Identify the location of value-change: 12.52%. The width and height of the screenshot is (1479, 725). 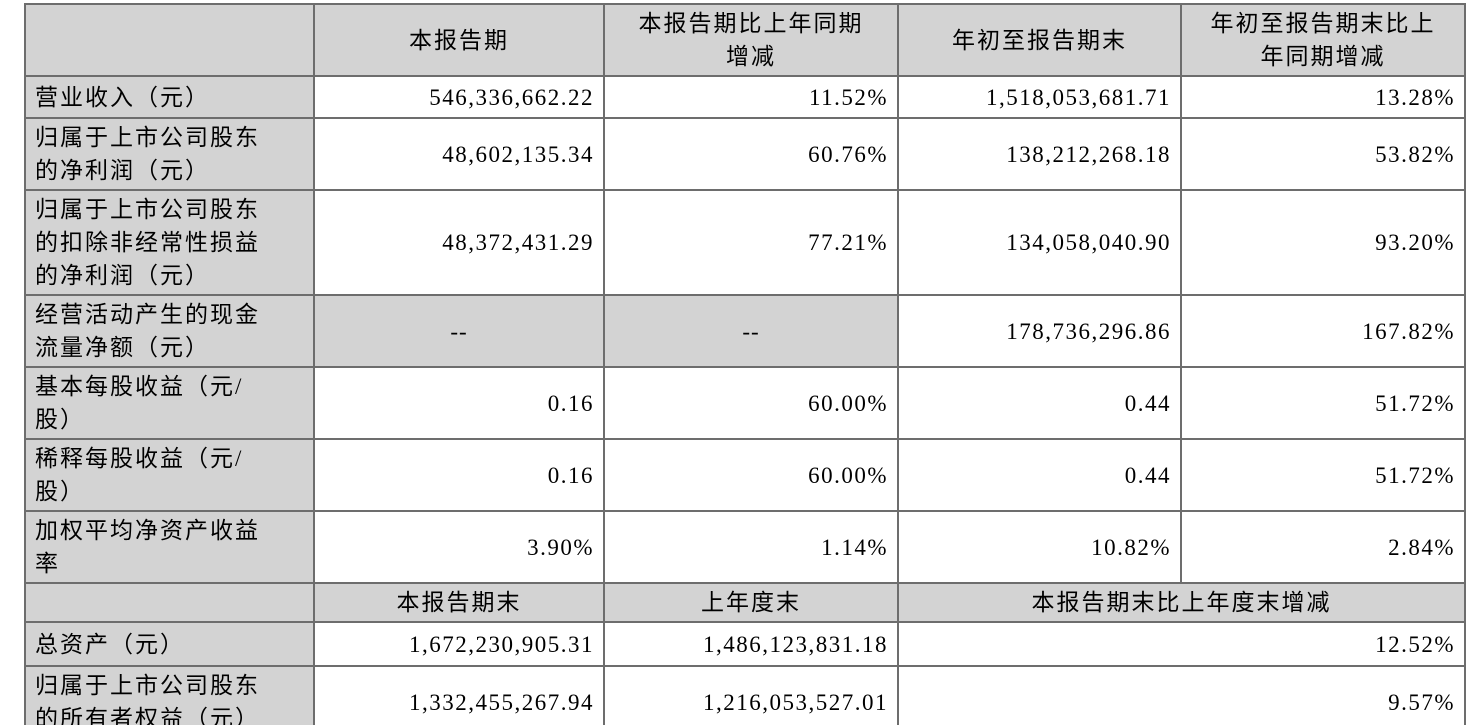
(1181, 644).